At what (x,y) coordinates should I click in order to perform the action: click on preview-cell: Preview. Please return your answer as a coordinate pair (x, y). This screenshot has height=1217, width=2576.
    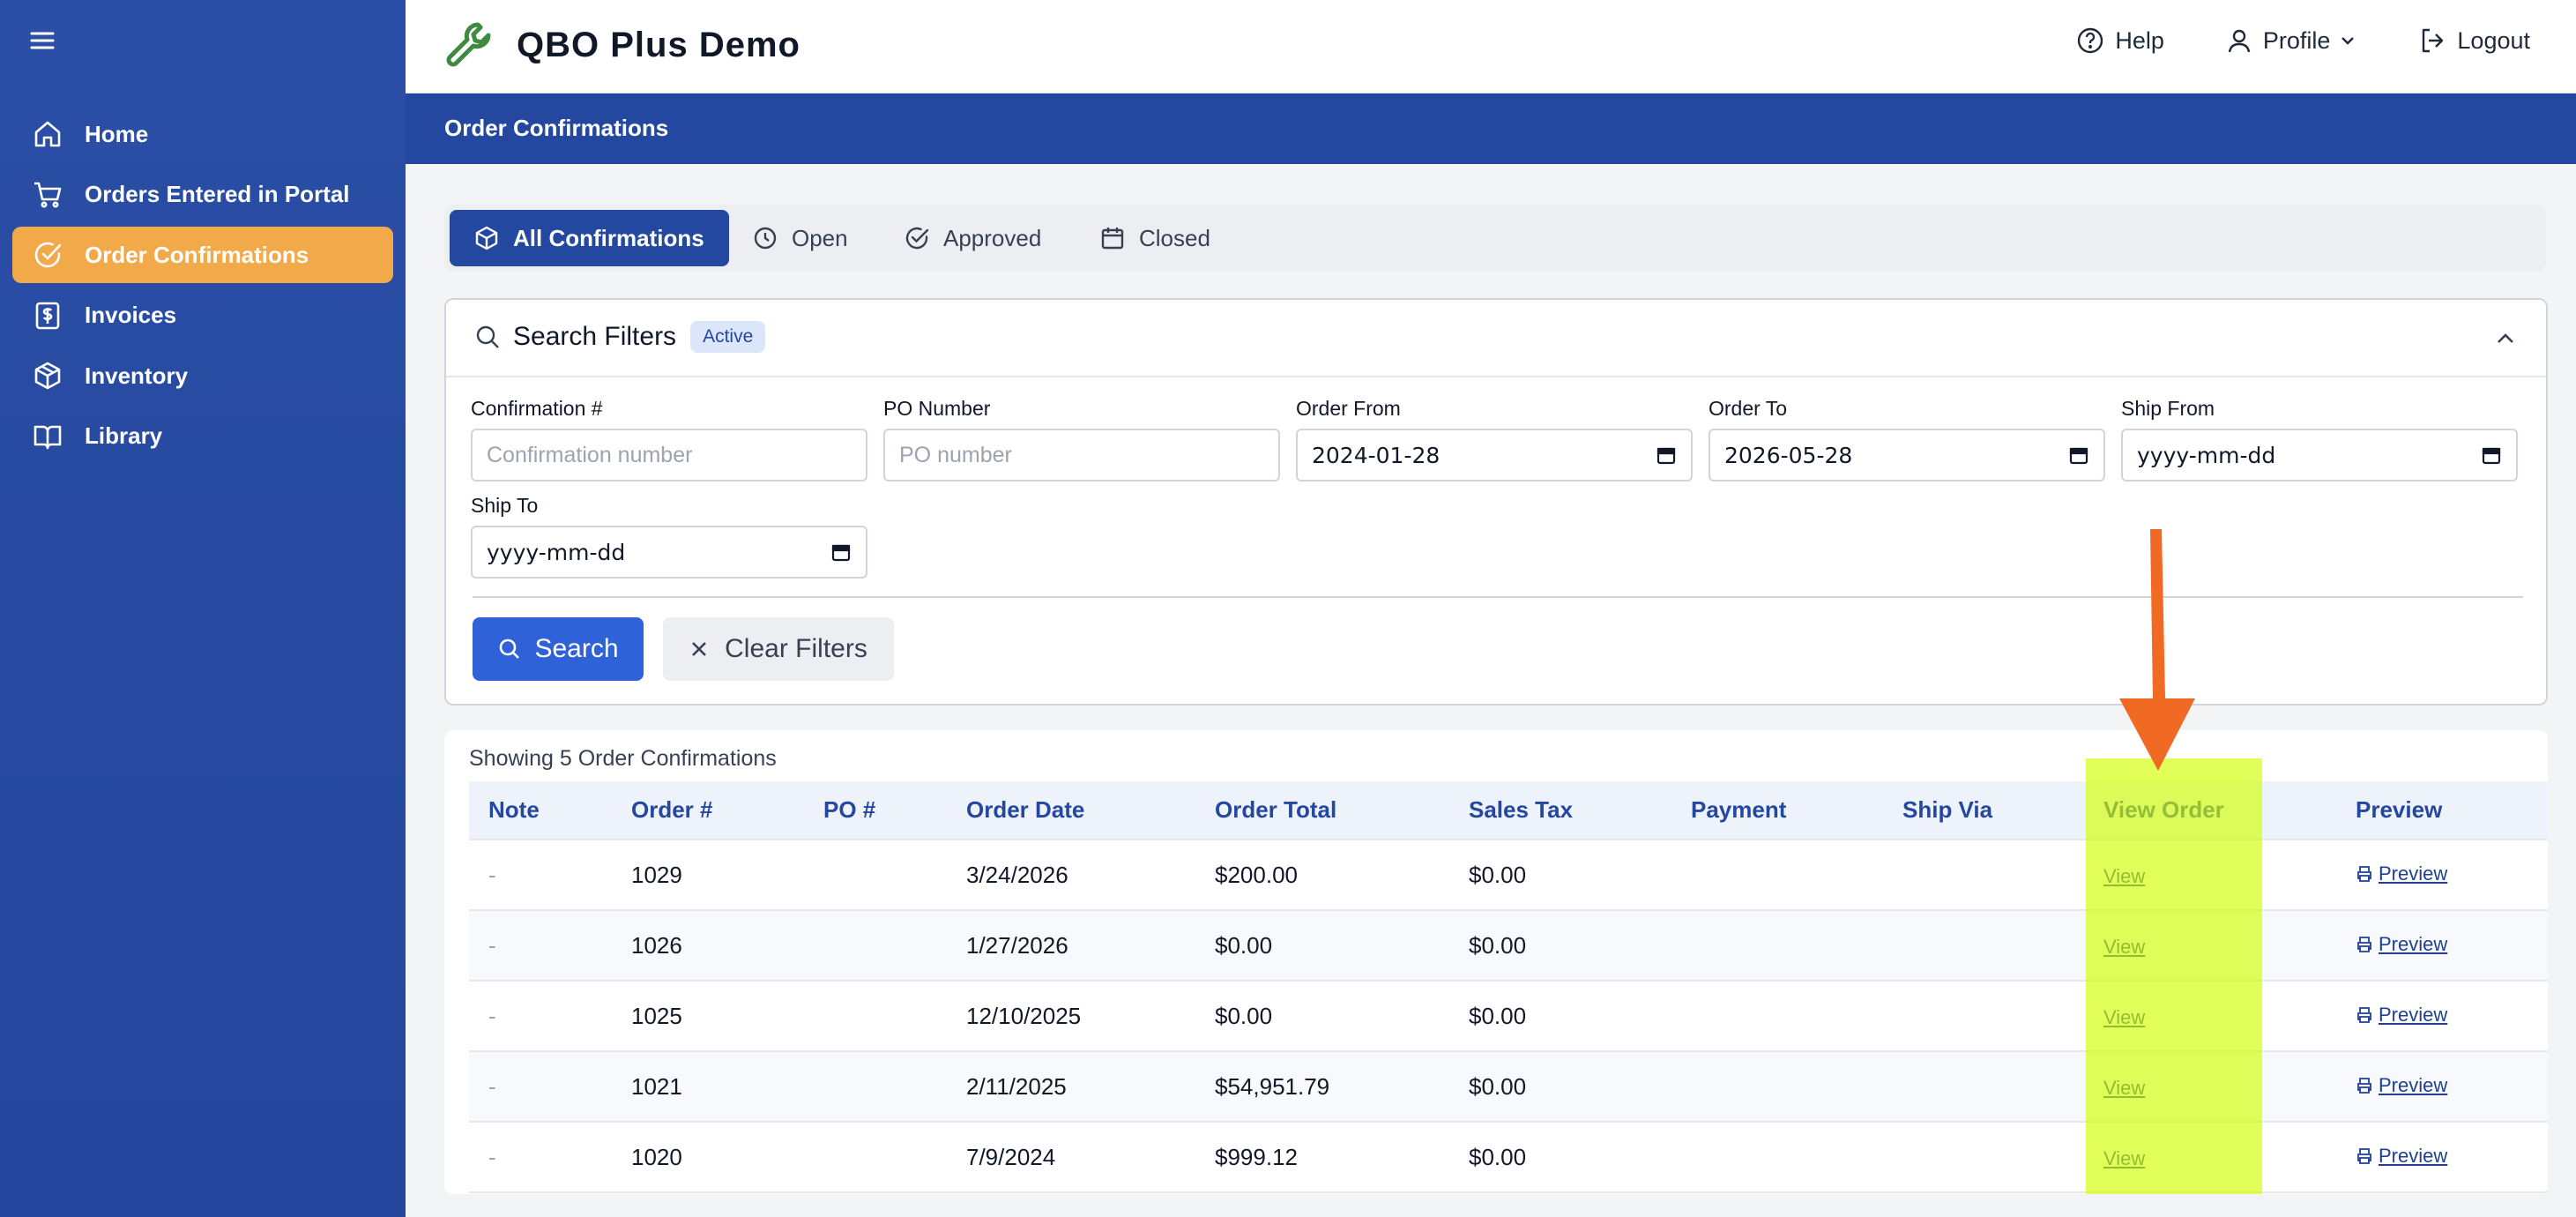
    Looking at the image, I should click on (2442, 945).